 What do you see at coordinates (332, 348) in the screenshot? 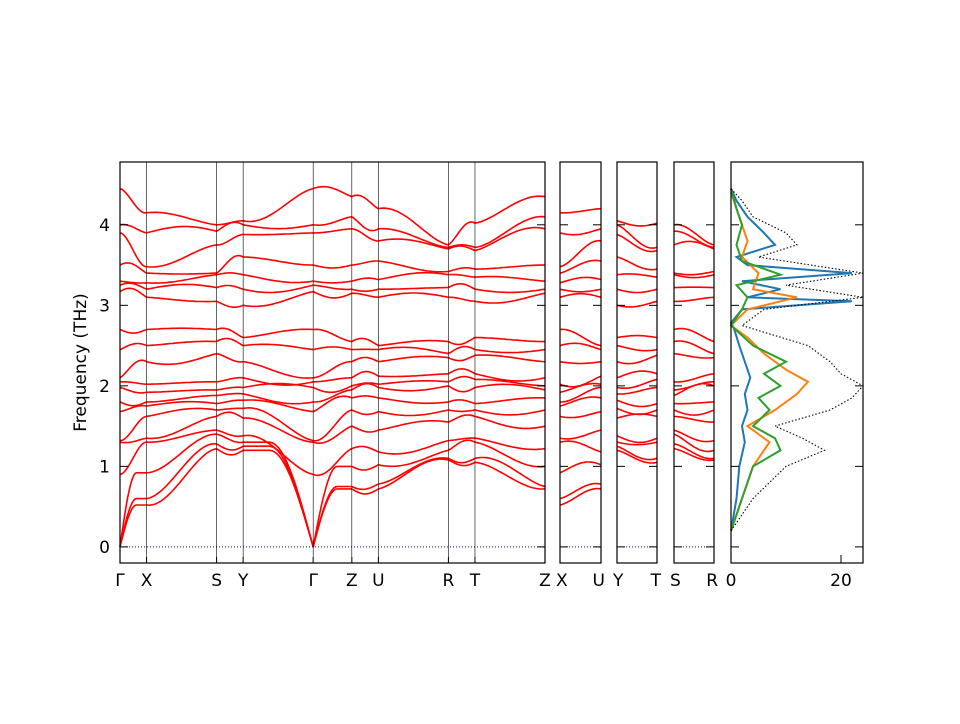
I see `band-1-ΓZ-12` at bounding box center [332, 348].